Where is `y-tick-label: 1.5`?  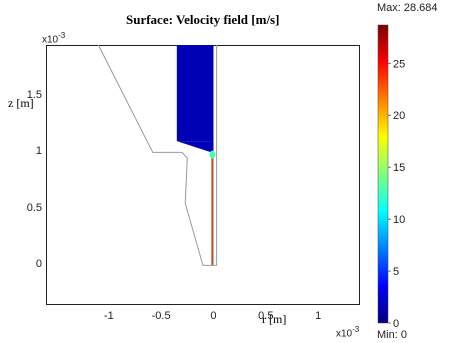
y-tick-label: 1.5 is located at coordinates (34, 94).